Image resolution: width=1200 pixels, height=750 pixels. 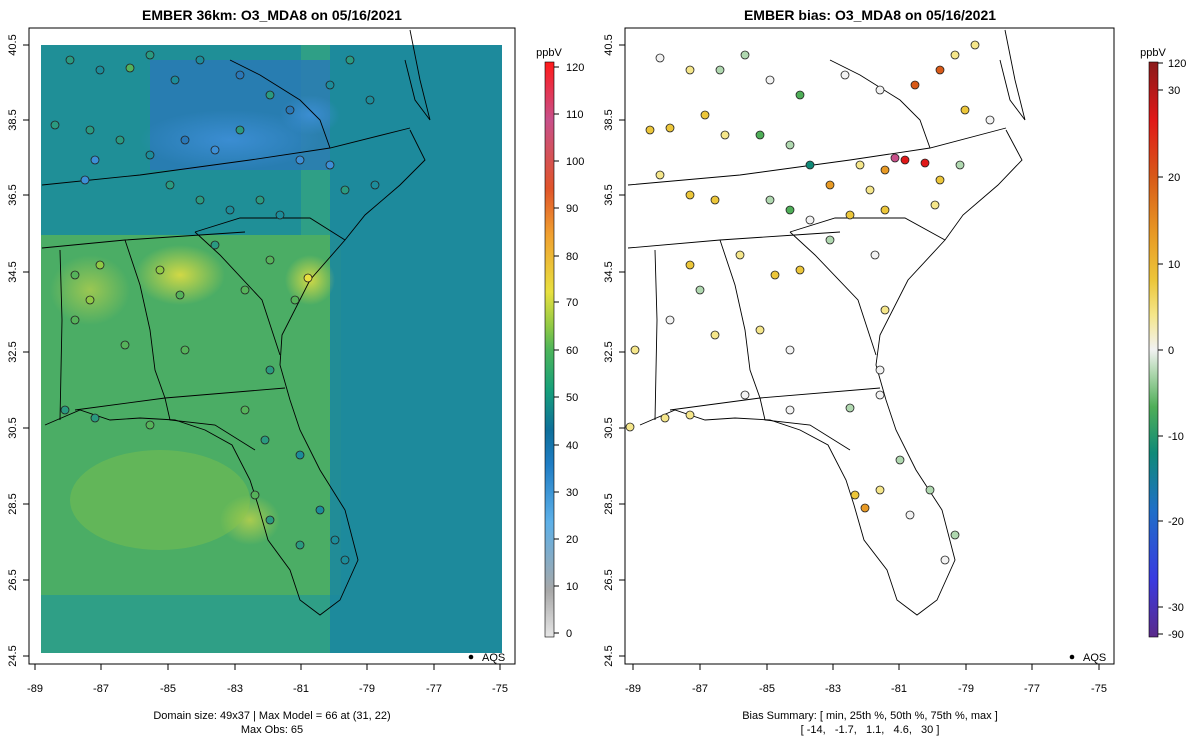 I want to click on left-x-tick: -85, so click(x=168, y=689).